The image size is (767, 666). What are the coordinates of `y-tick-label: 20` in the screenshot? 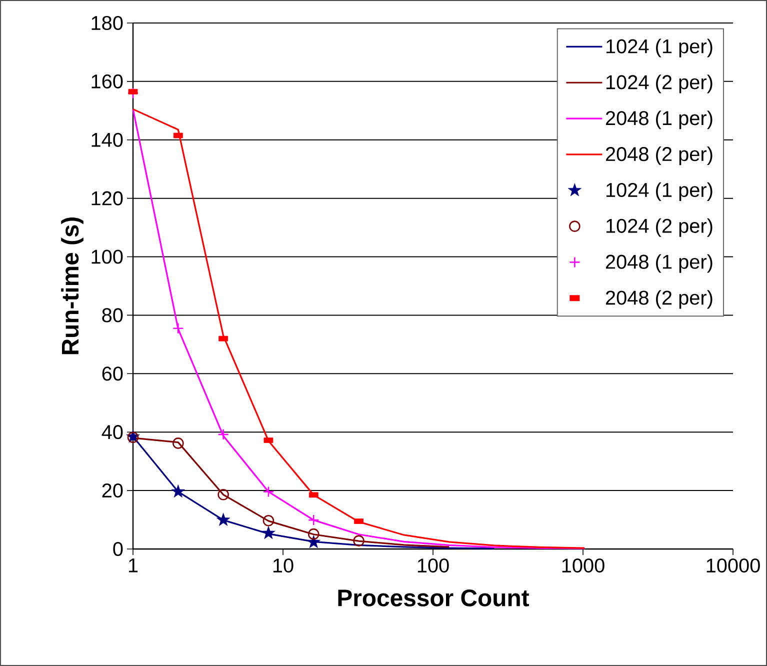 It's located at (112, 490).